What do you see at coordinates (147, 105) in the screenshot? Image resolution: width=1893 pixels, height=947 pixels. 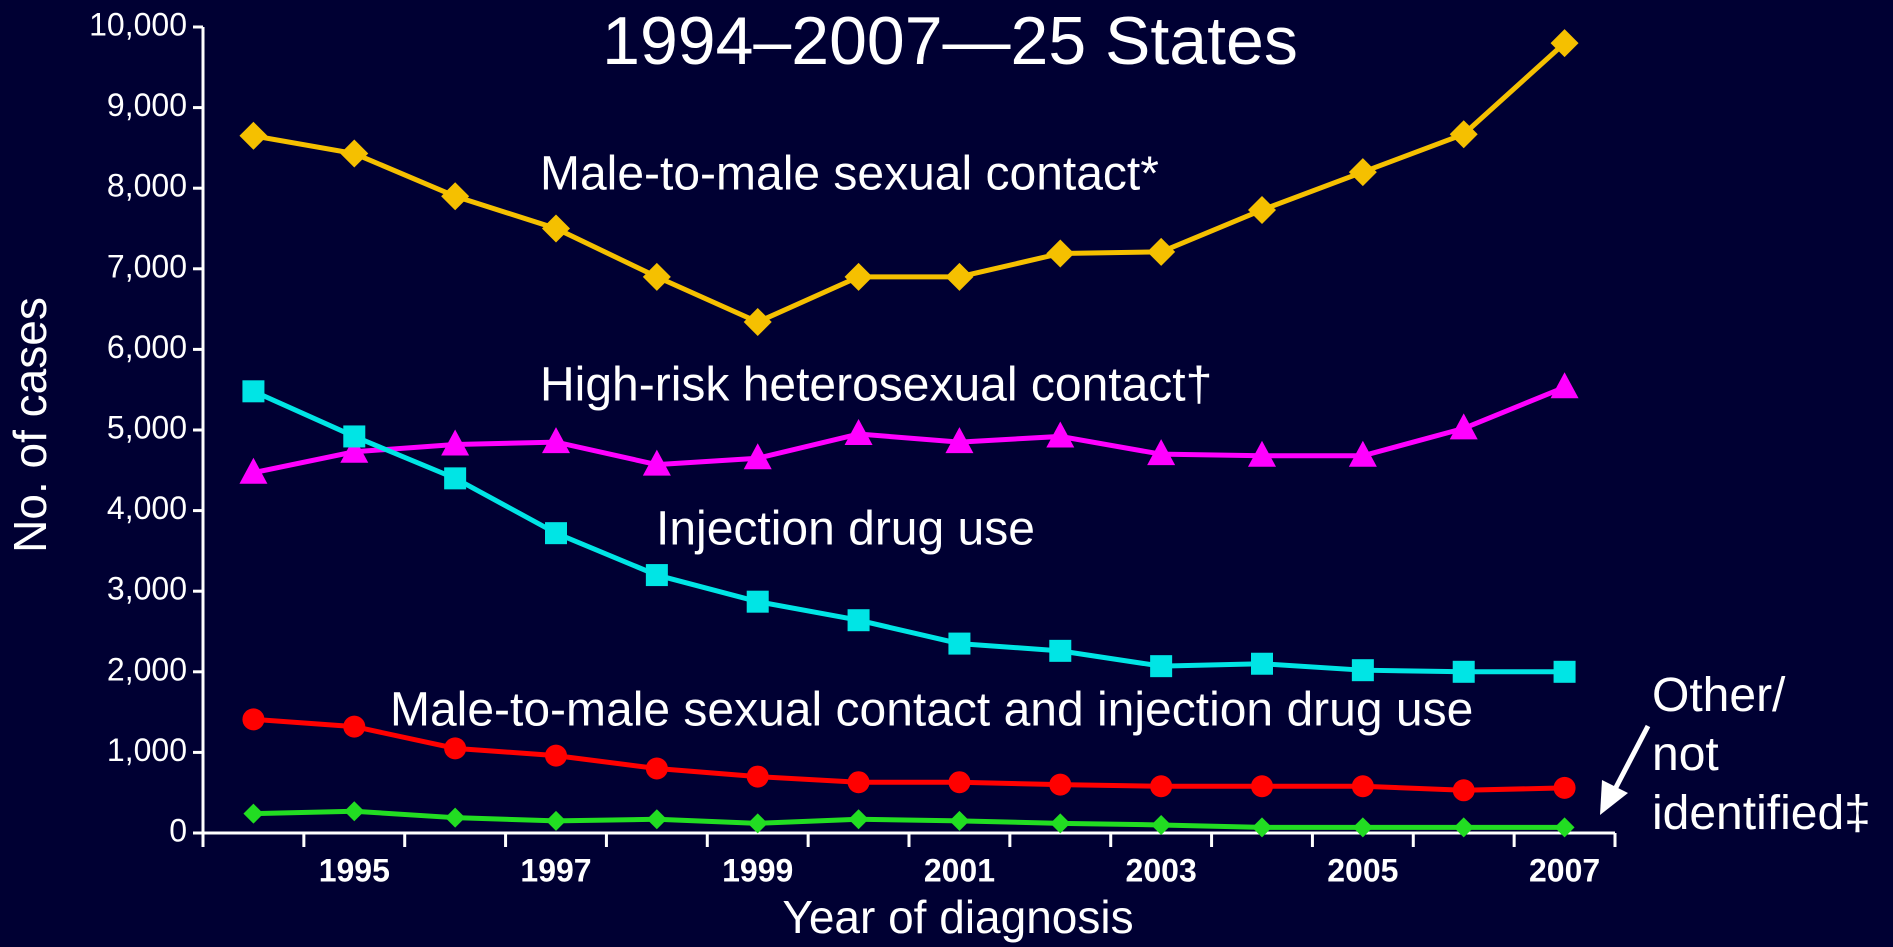 I see `y-tick-label: 9,000` at bounding box center [147, 105].